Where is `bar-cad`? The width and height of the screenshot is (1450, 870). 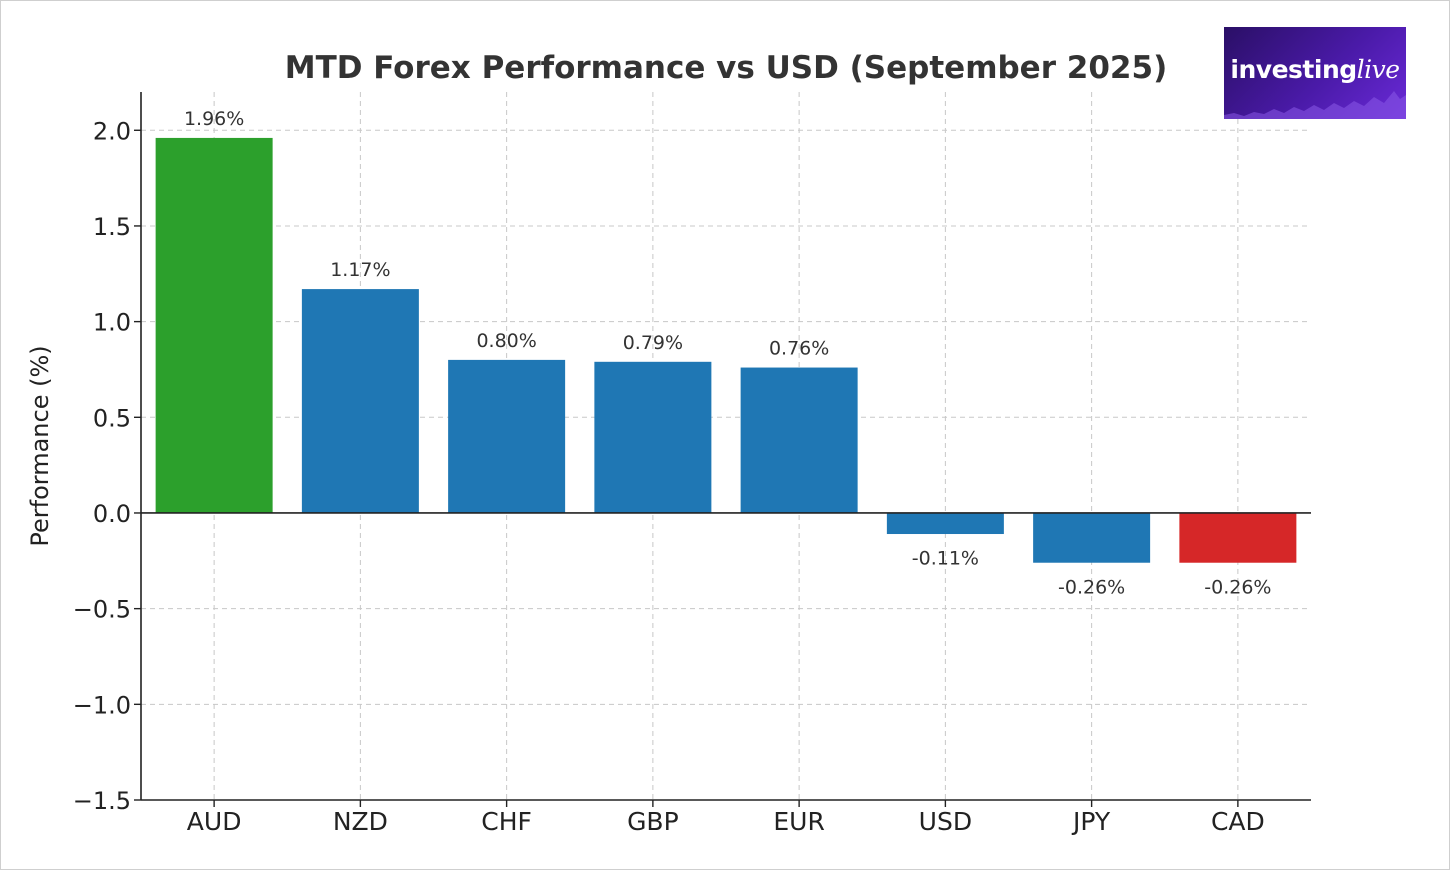
bar-cad is located at coordinates (1238, 537).